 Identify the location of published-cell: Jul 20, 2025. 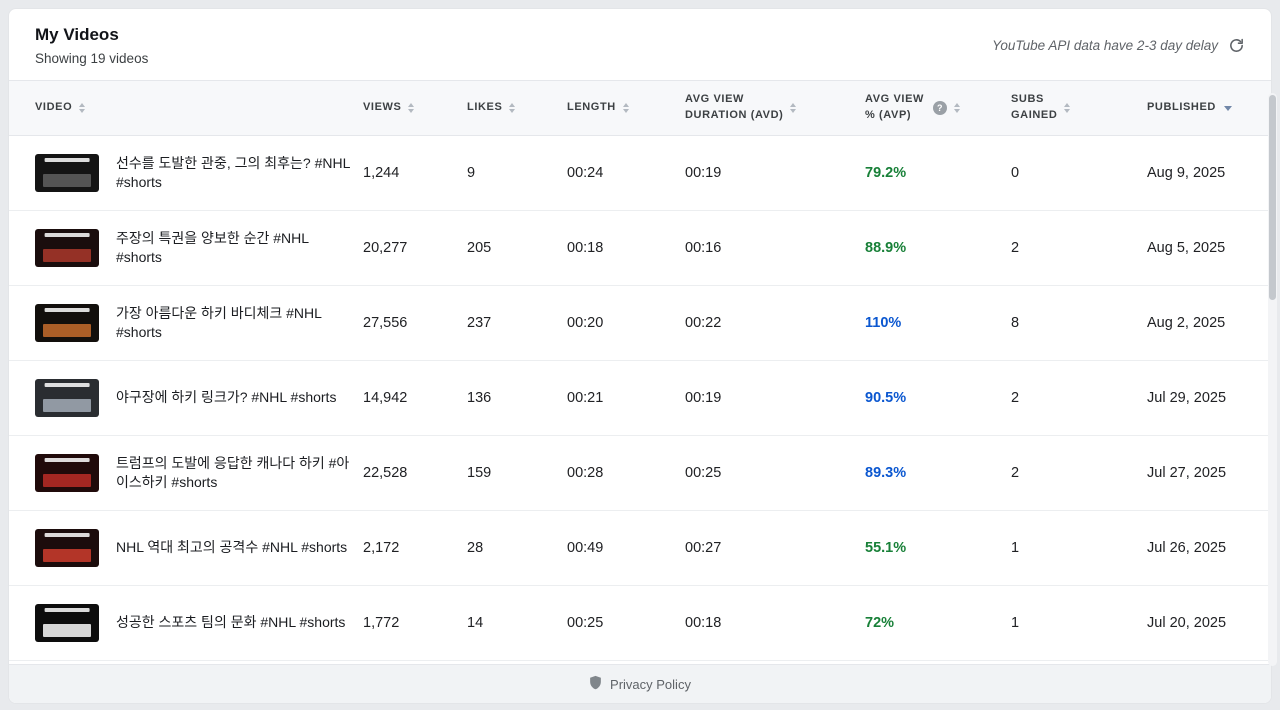
(1187, 623).